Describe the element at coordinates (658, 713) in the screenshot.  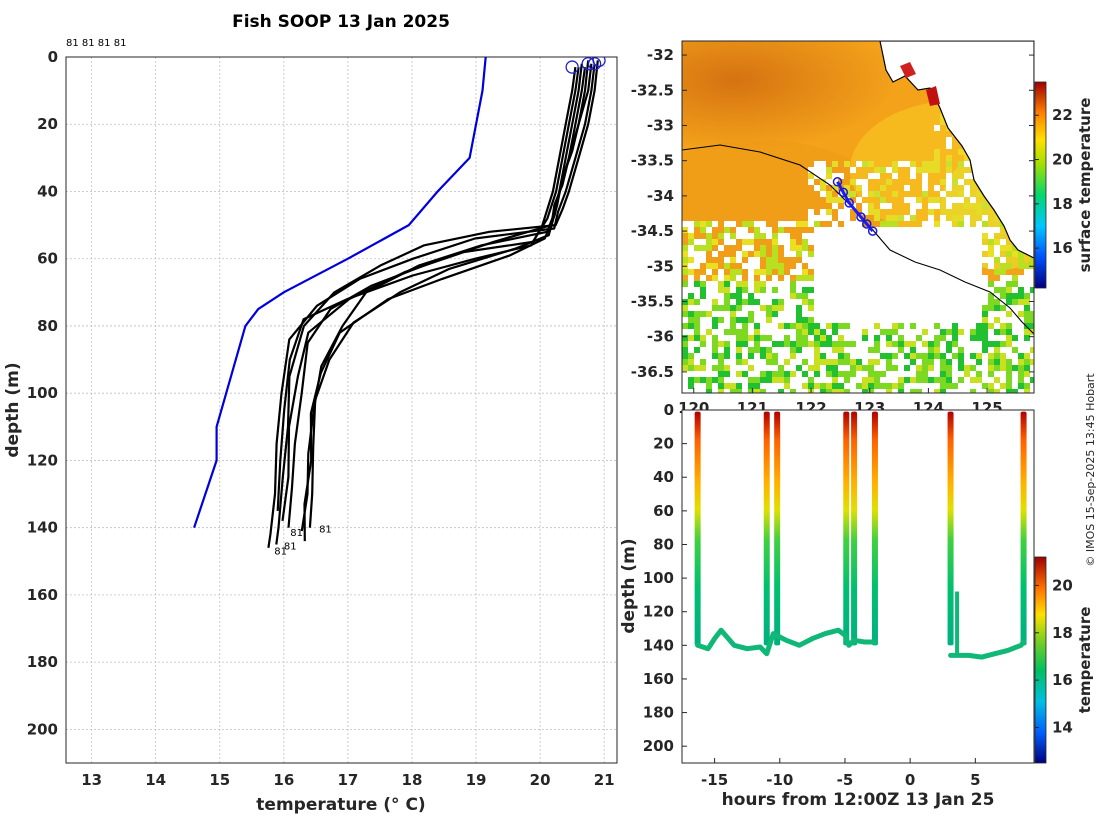
I see `depth-time-ytick: 180` at that location.